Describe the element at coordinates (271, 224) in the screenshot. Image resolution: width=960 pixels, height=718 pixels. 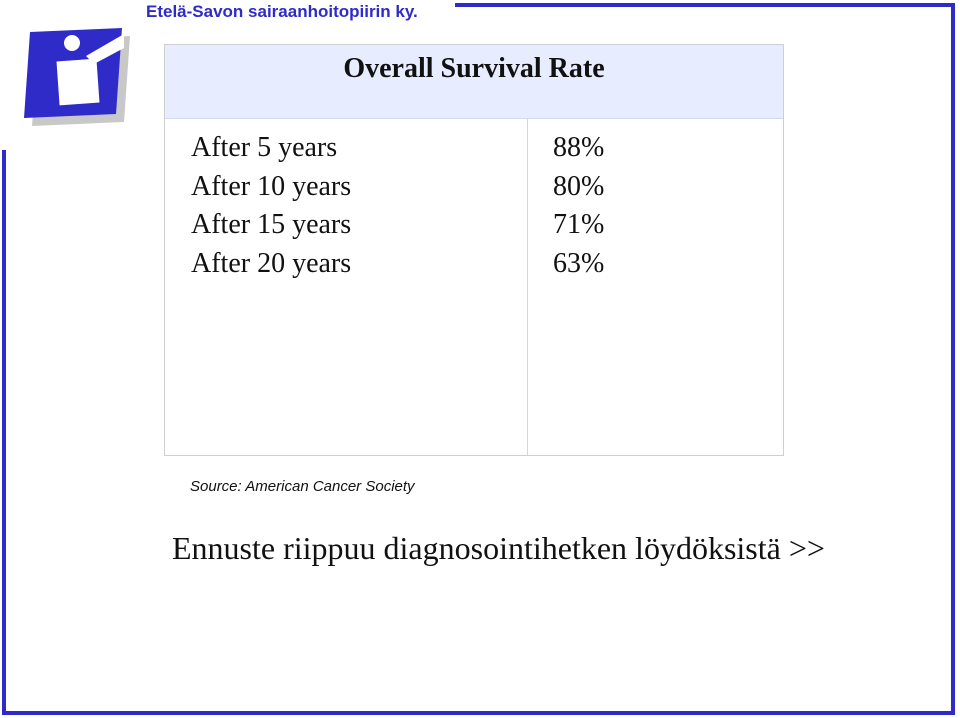
I see `row-label-15-years: After 15 years` at that location.